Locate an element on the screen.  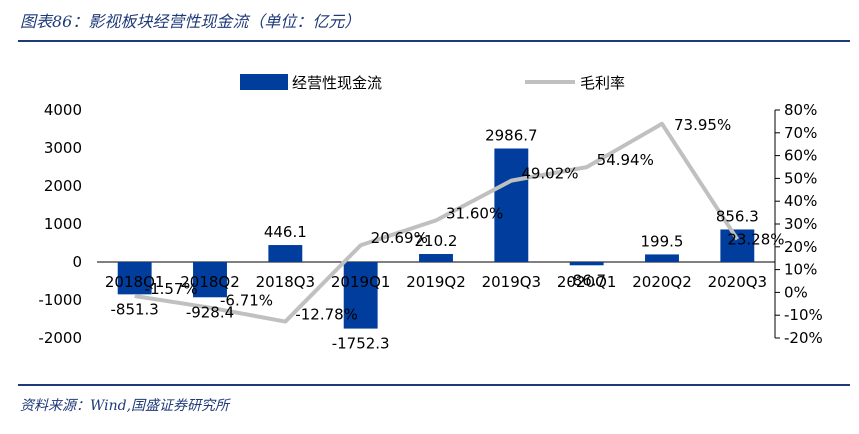
source-note: 资料来源：Wind,国盛证券研究所 is located at coordinates (125, 406).